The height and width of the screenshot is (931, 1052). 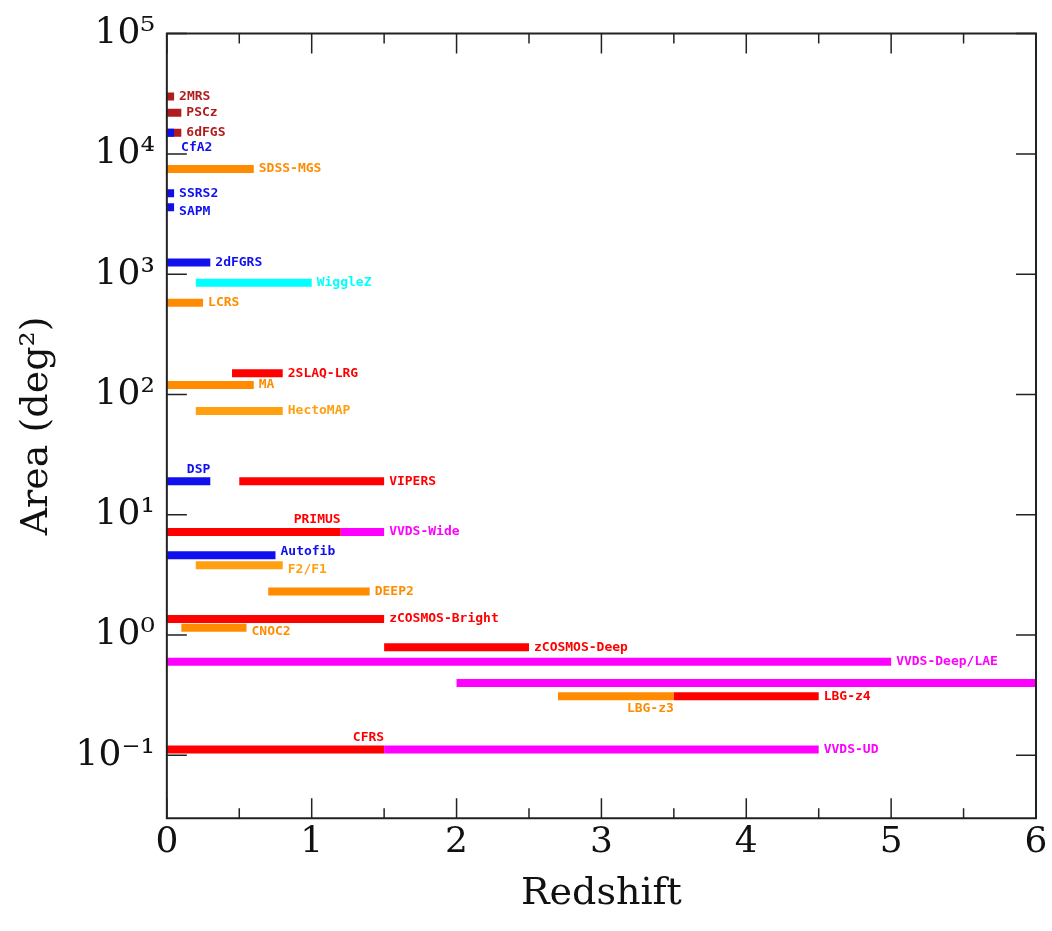 I want to click on x-tick-label: 0, so click(x=167, y=840).